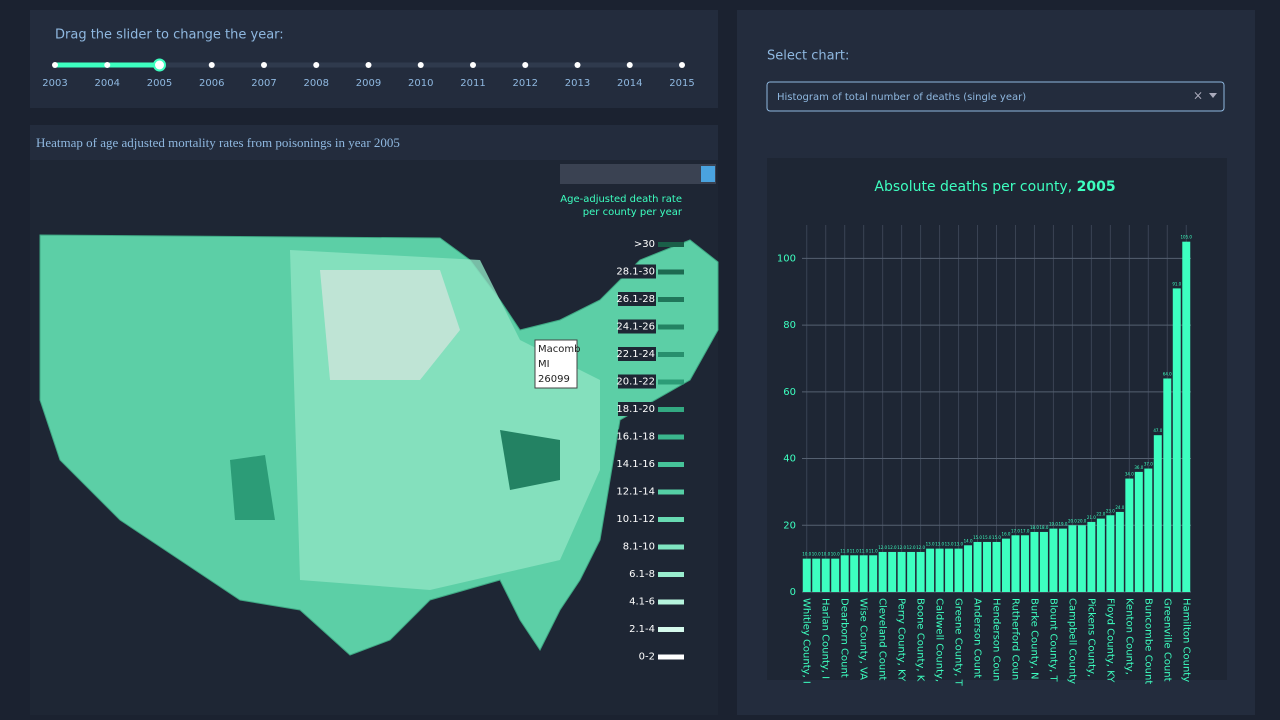  Describe the element at coordinates (635, 464) in the screenshot. I see `legend-label: 14.1-16` at that location.